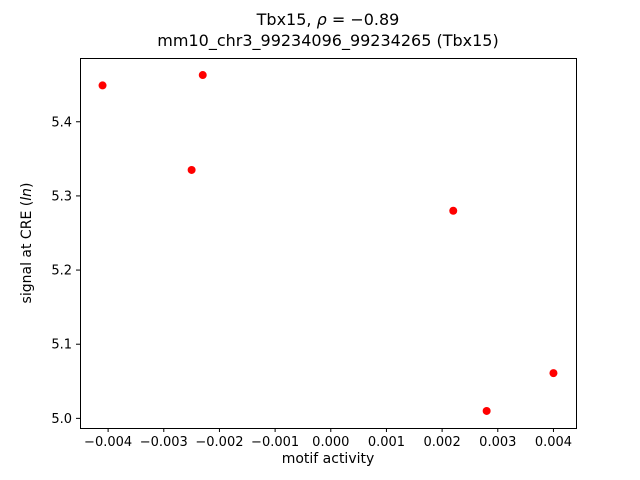  I want to click on x-tick-label: 0.001, so click(386, 442).